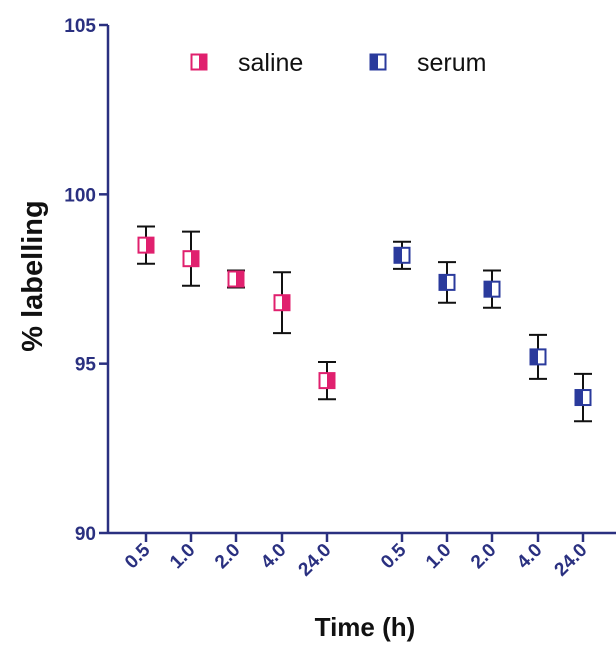  What do you see at coordinates (451, 63) in the screenshot?
I see `legend-label-serum: serum` at bounding box center [451, 63].